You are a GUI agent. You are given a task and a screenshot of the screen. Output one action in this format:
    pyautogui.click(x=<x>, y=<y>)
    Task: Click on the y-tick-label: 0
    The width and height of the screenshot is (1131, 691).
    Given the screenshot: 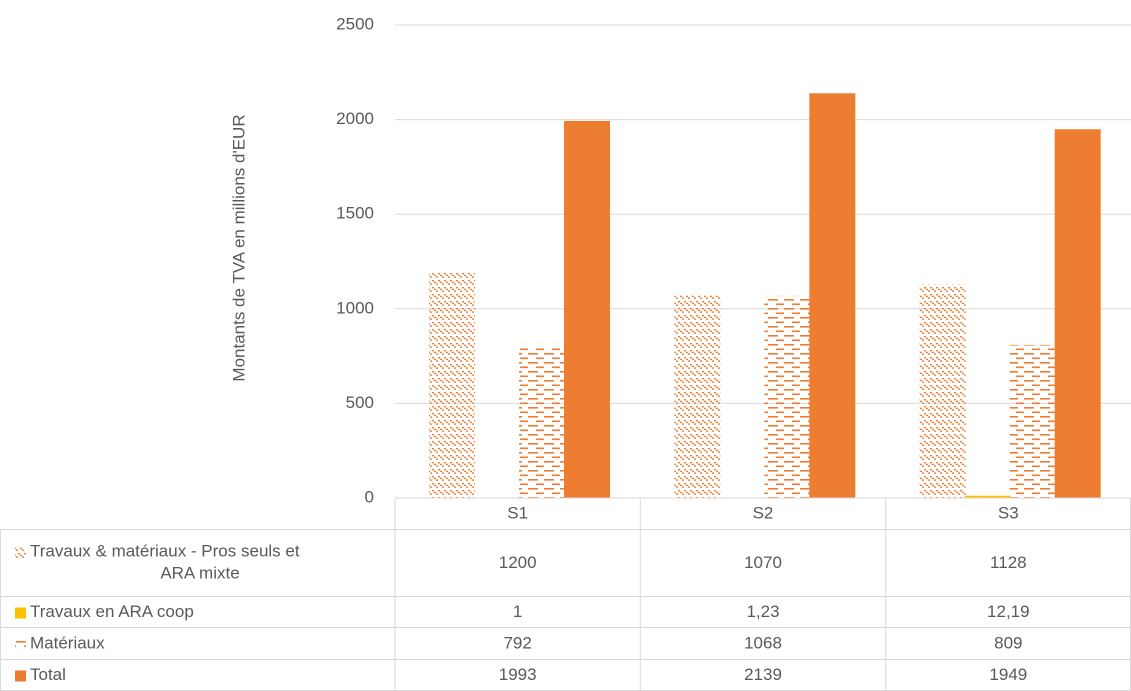 What is the action you would take?
    pyautogui.click(x=369, y=496)
    